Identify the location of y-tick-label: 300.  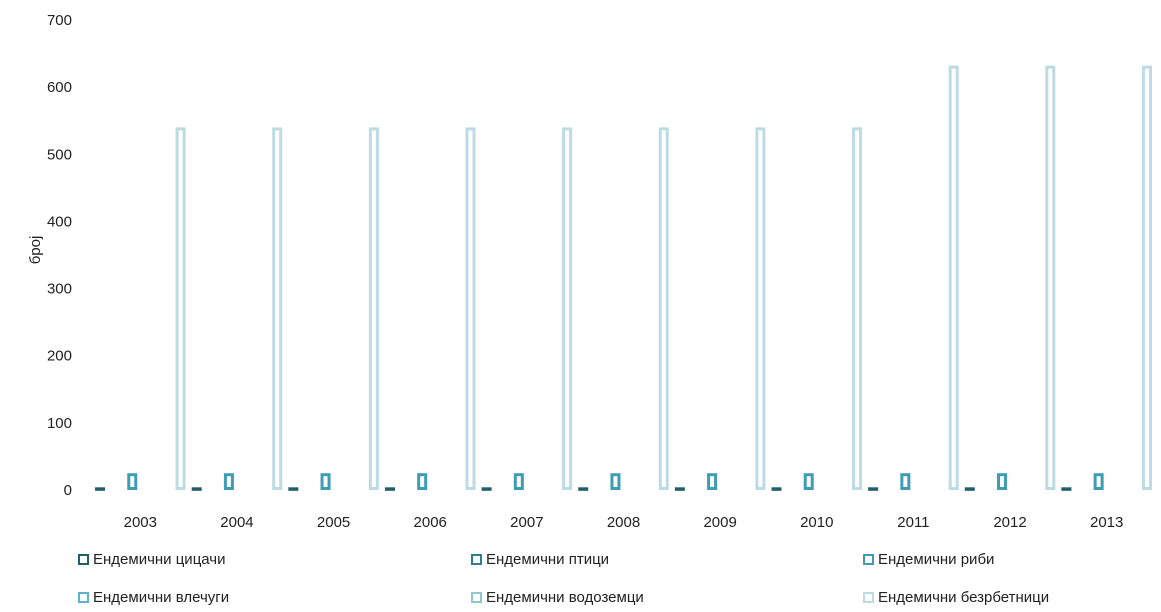
(59, 289).